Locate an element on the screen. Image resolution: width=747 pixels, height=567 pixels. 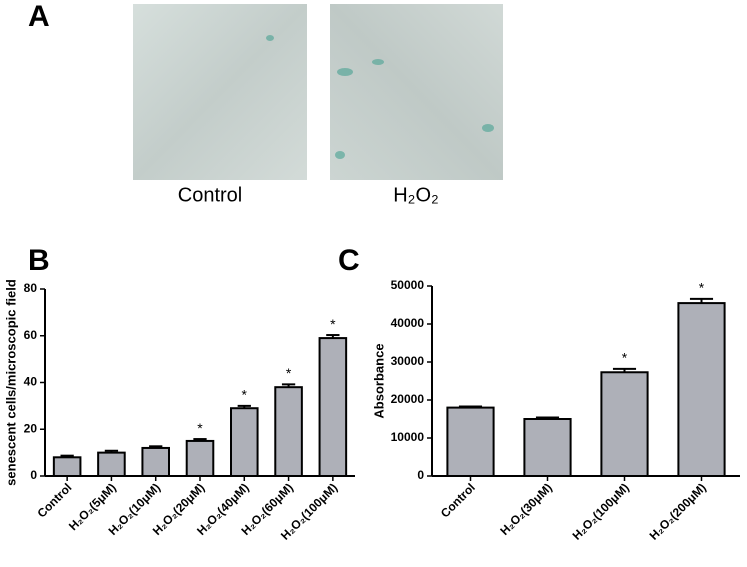
image-caption: H₂O₂ is located at coordinates (416, 195).